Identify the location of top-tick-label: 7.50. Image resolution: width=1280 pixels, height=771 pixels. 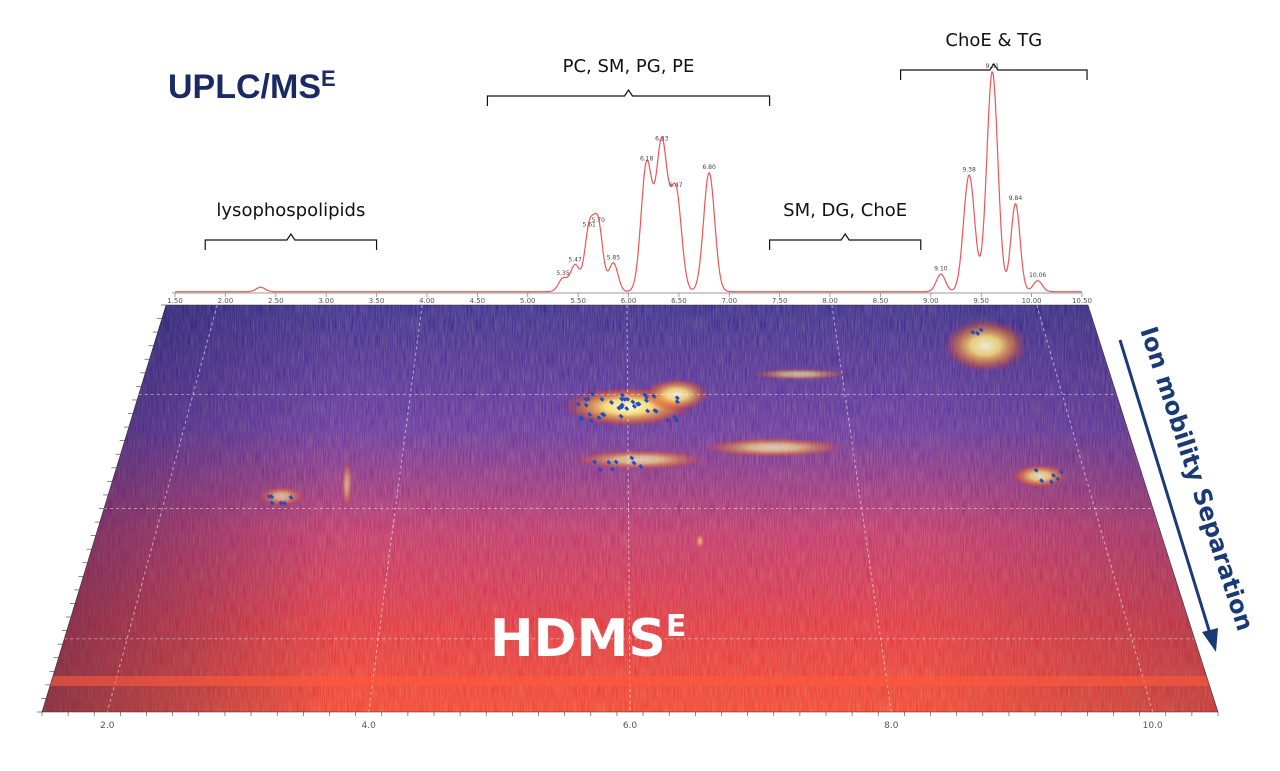
(780, 301).